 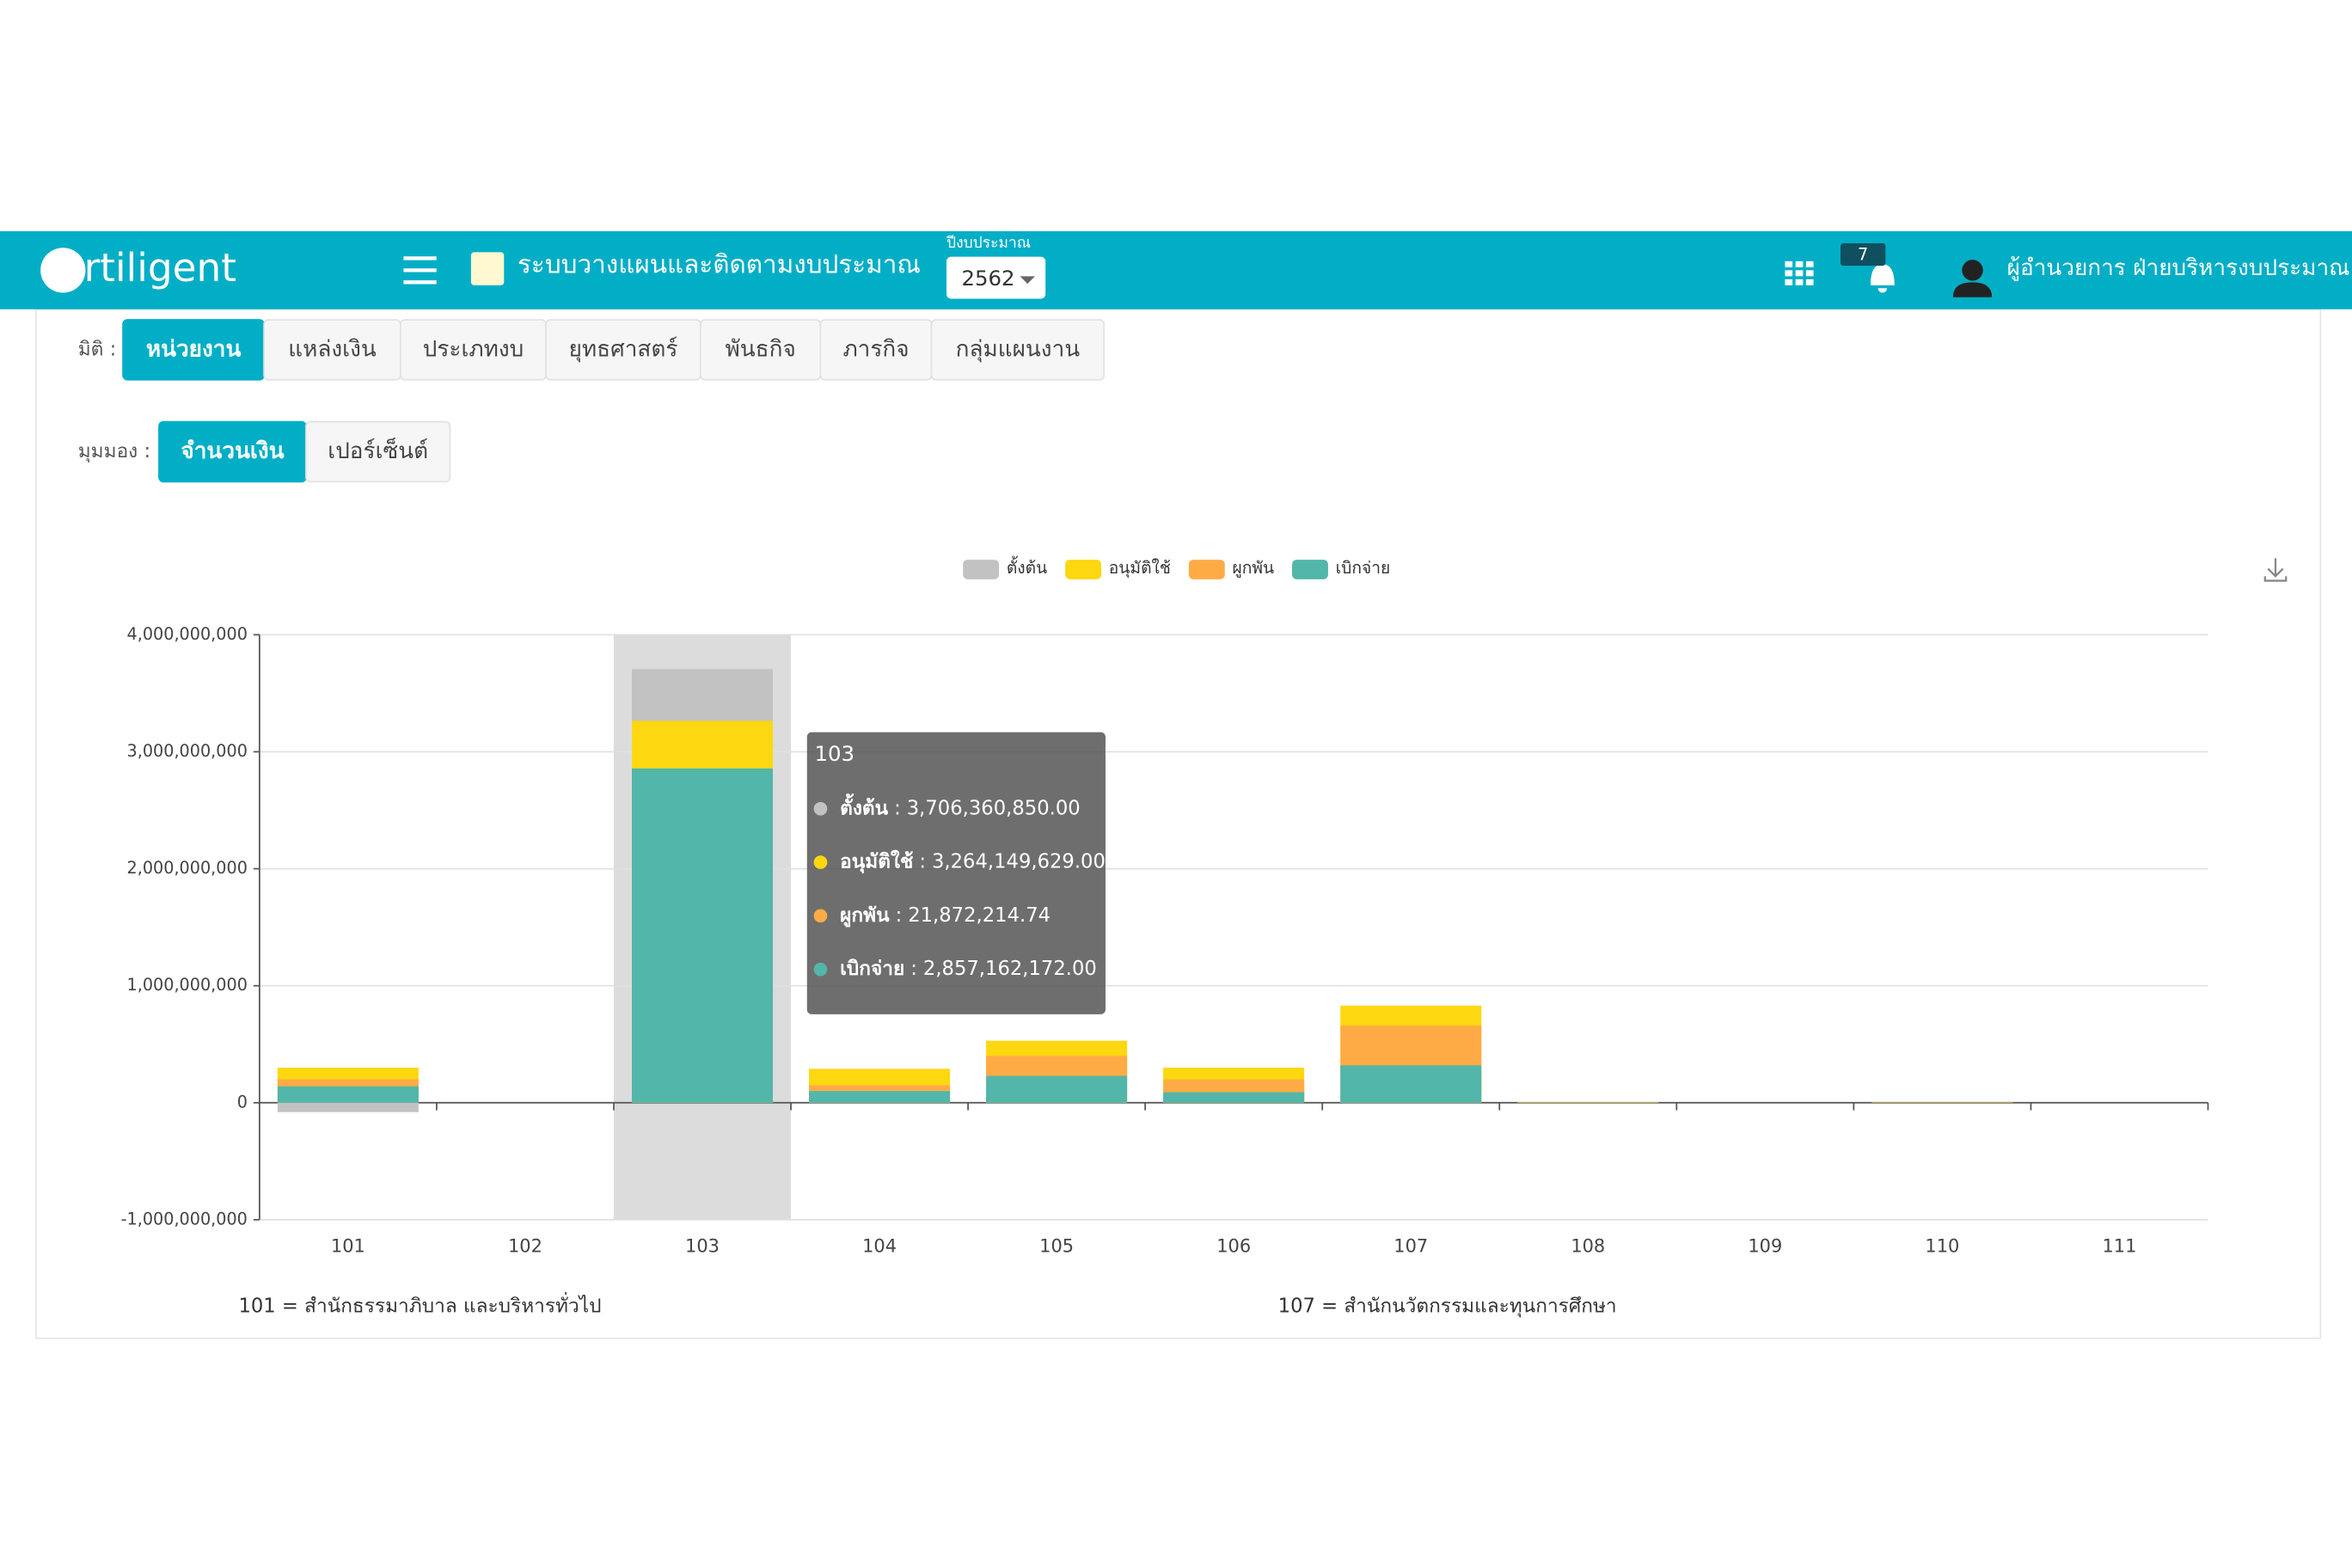 I want to click on y-tick-label: 4,000,000,000, so click(x=187, y=634).